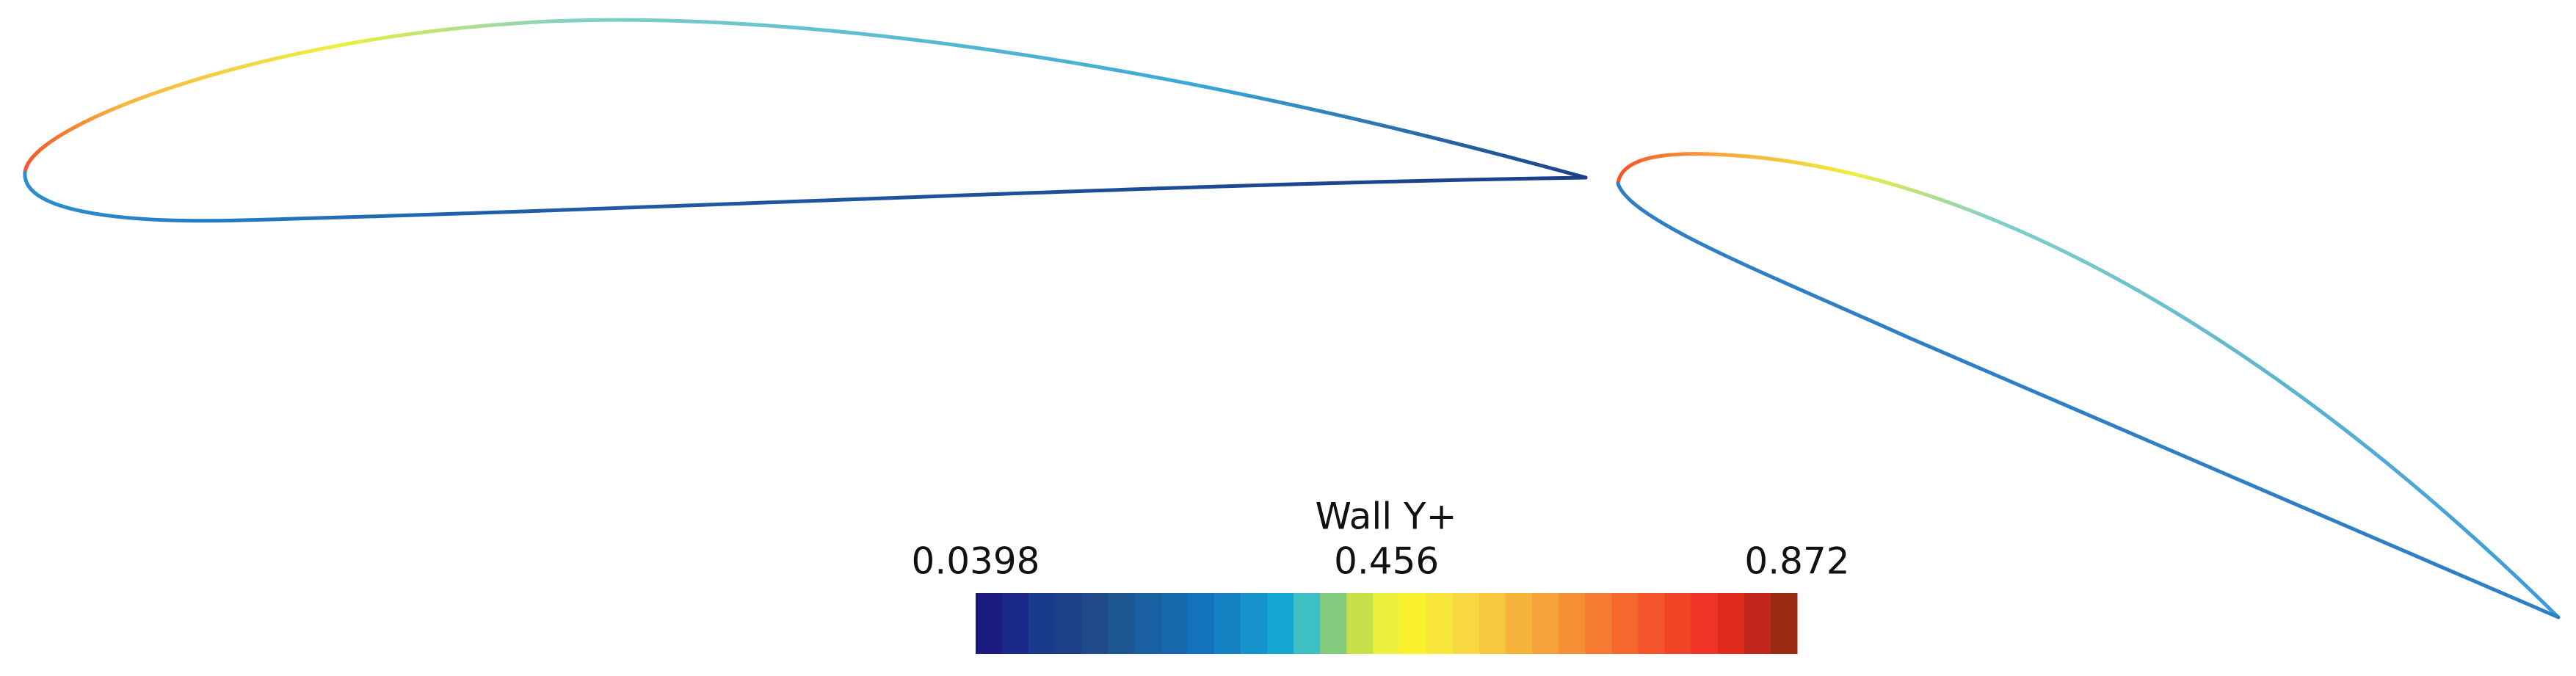  Describe the element at coordinates (806, 196) in the screenshot. I see `main-airfoil-lower` at that location.